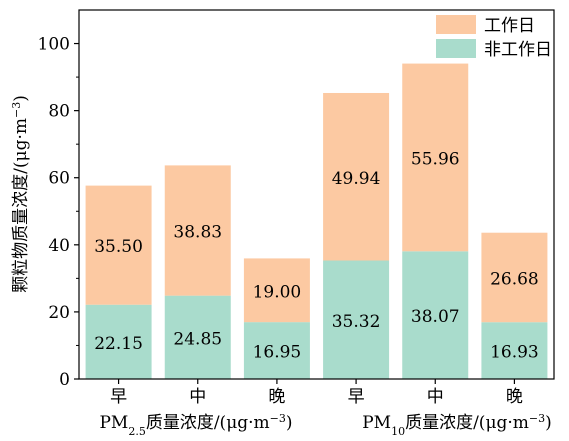  I want to click on x-category-label-2: 晚, so click(276, 397).